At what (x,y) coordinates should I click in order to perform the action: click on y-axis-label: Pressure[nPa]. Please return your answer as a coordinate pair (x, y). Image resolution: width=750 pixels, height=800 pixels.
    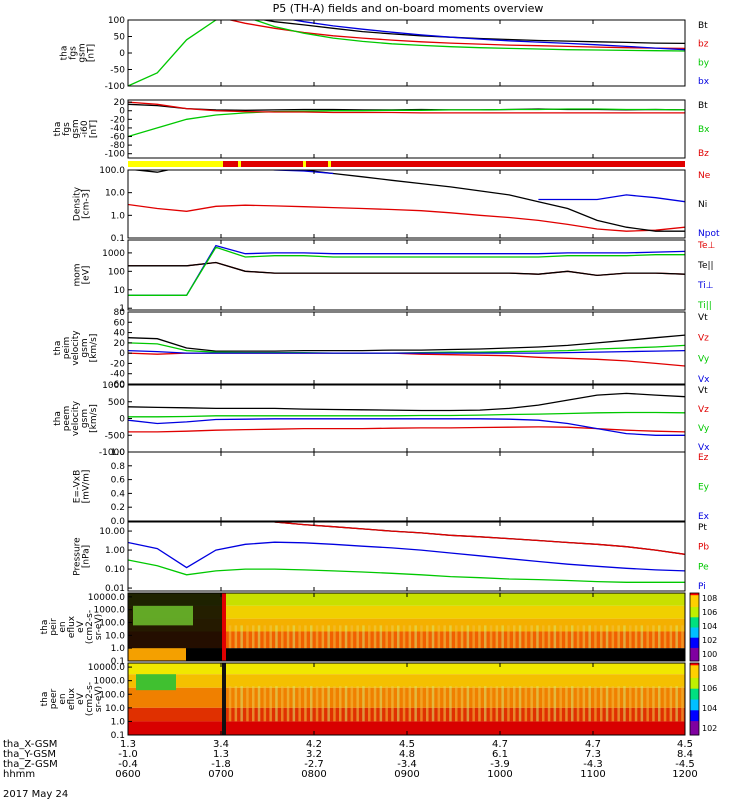
    Looking at the image, I should click on (82, 556).